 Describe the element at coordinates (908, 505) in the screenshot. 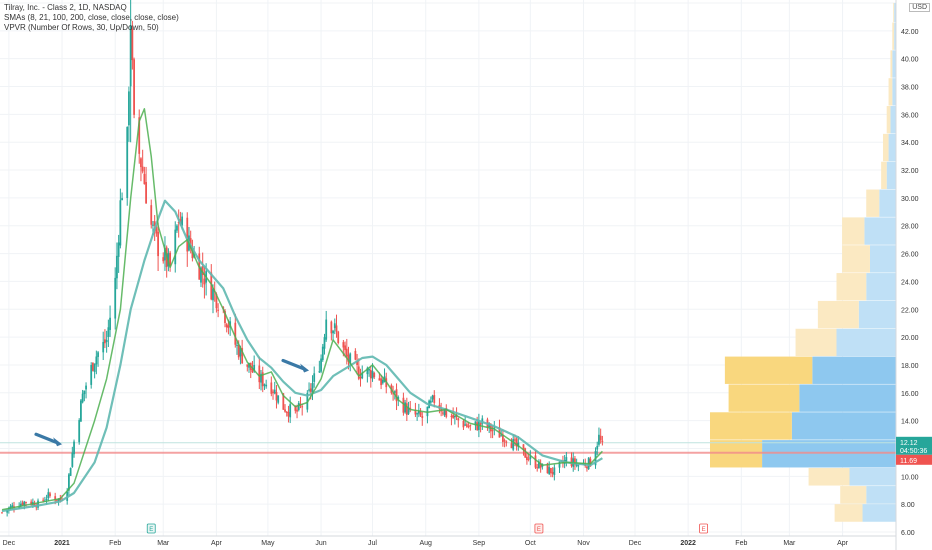

I see `price-tick-label: 8.00` at that location.